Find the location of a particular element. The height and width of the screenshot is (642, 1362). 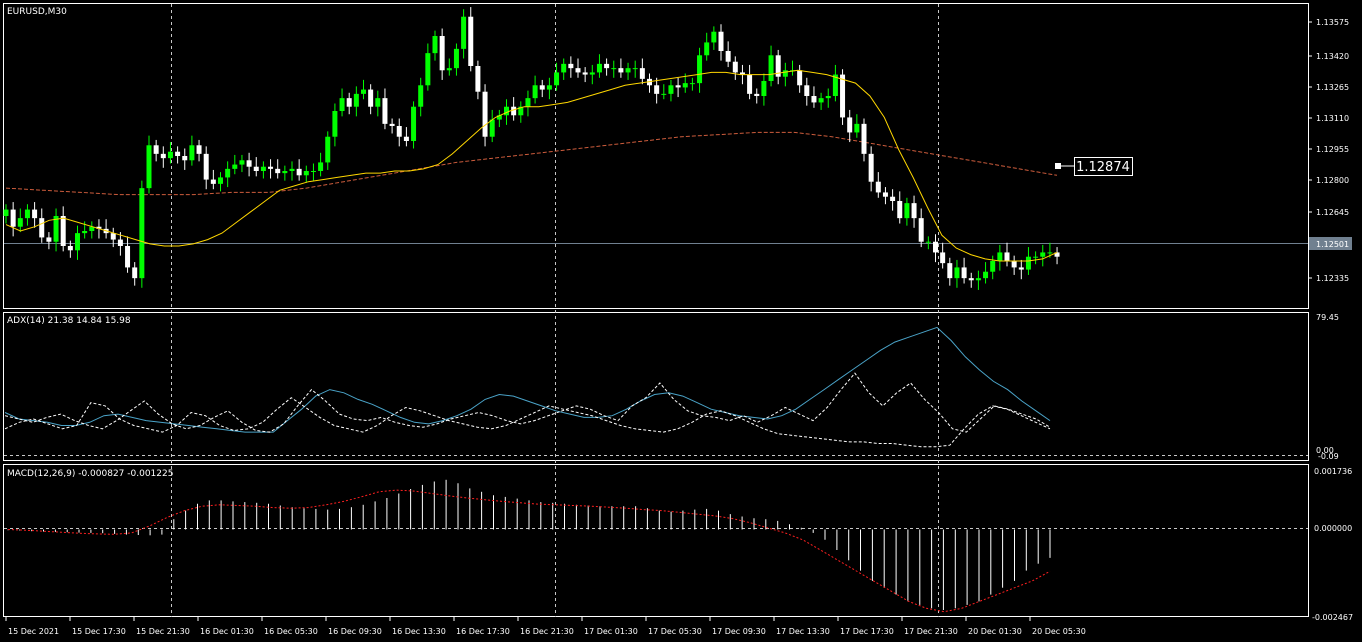

adx-top-label: 79.45 is located at coordinates (1327, 317).